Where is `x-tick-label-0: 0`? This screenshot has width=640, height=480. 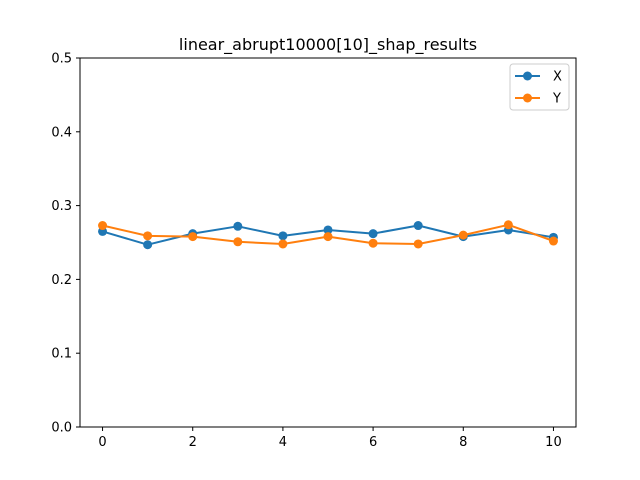
x-tick-label-0: 0 is located at coordinates (102, 442).